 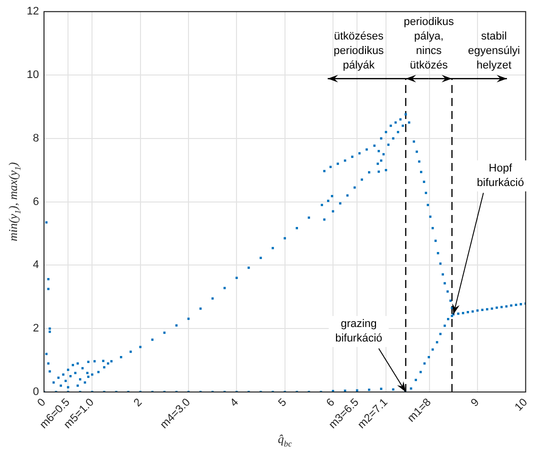 I want to click on x-tick-label: 5, so click(x=283, y=403).